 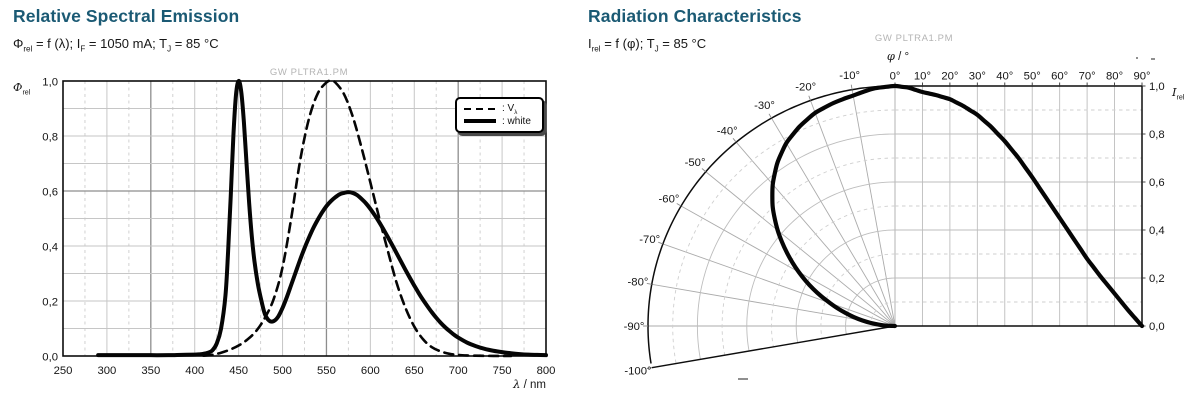 I want to click on angle-tick-label: 30°, so click(x=977, y=77).